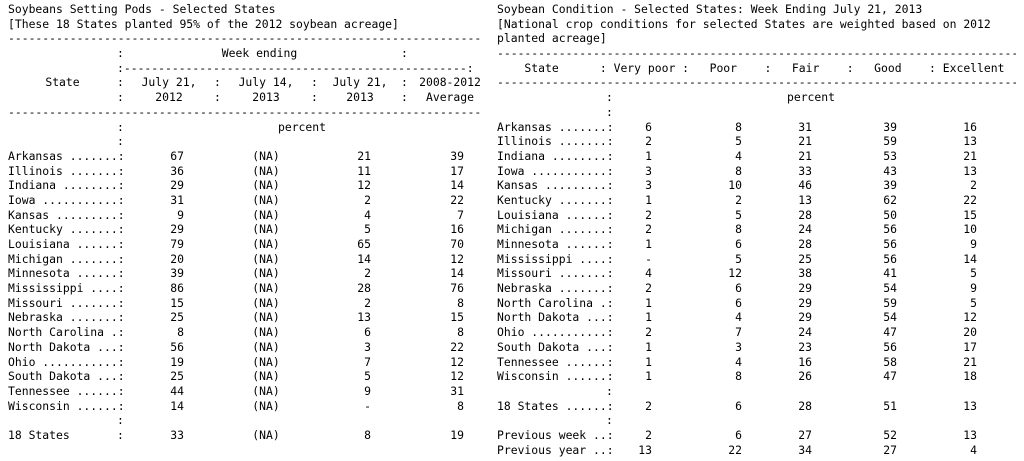 The width and height of the screenshot is (1024, 461). Describe the element at coordinates (970, 376) in the screenshot. I see `cell-value: 18` at that location.